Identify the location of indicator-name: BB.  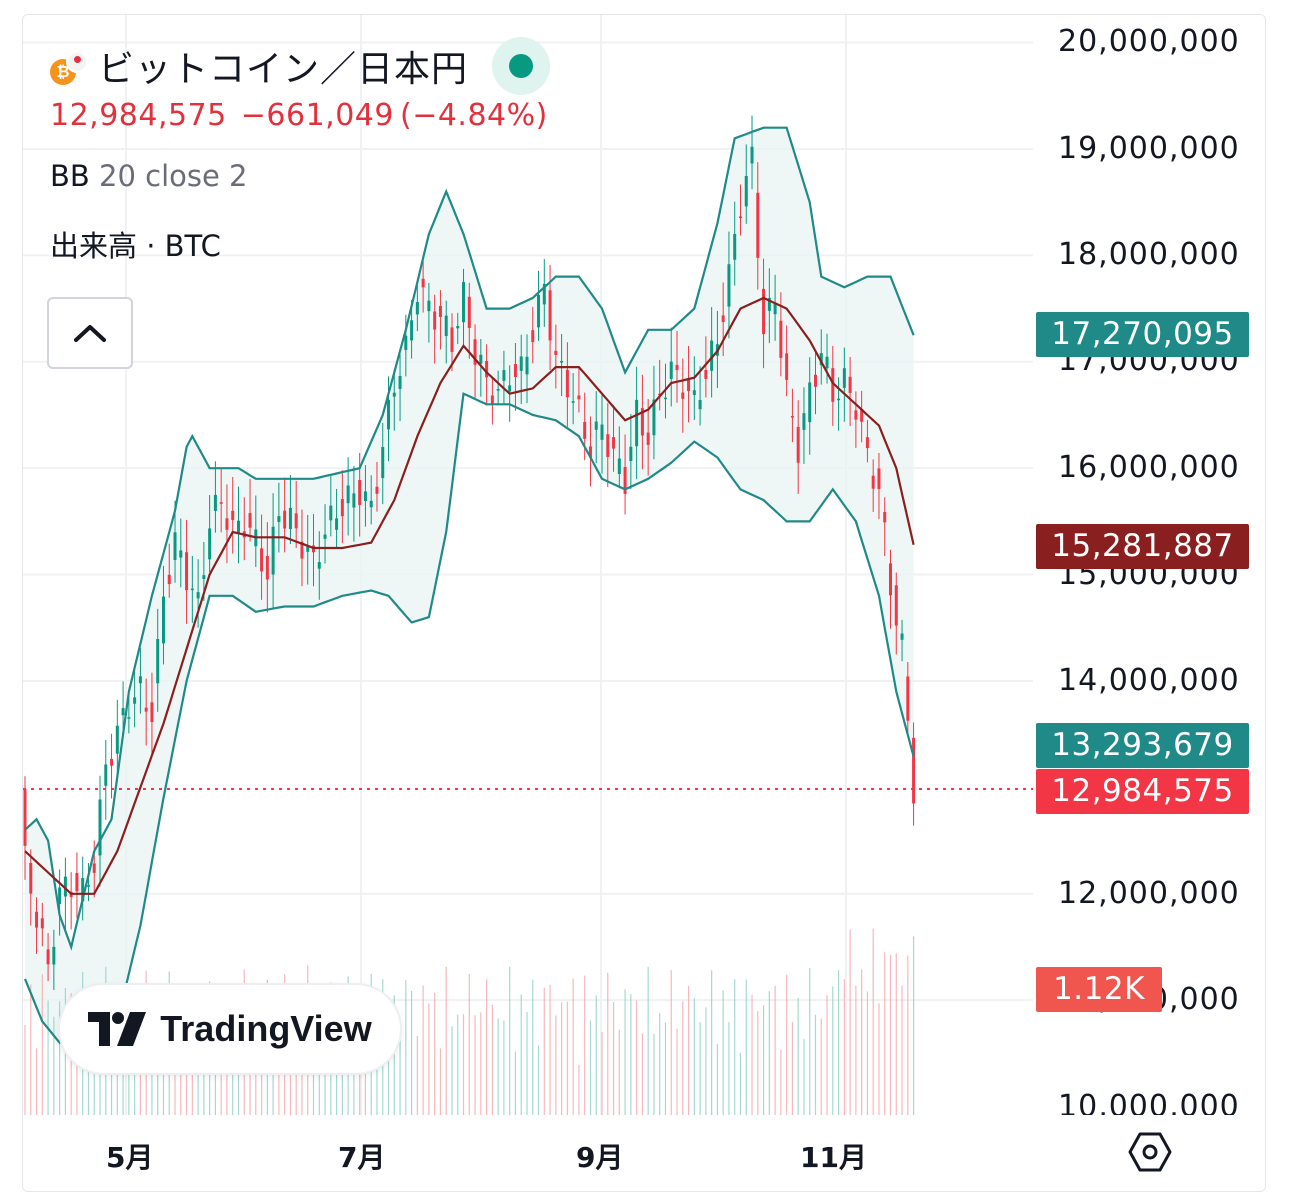
(70, 176).